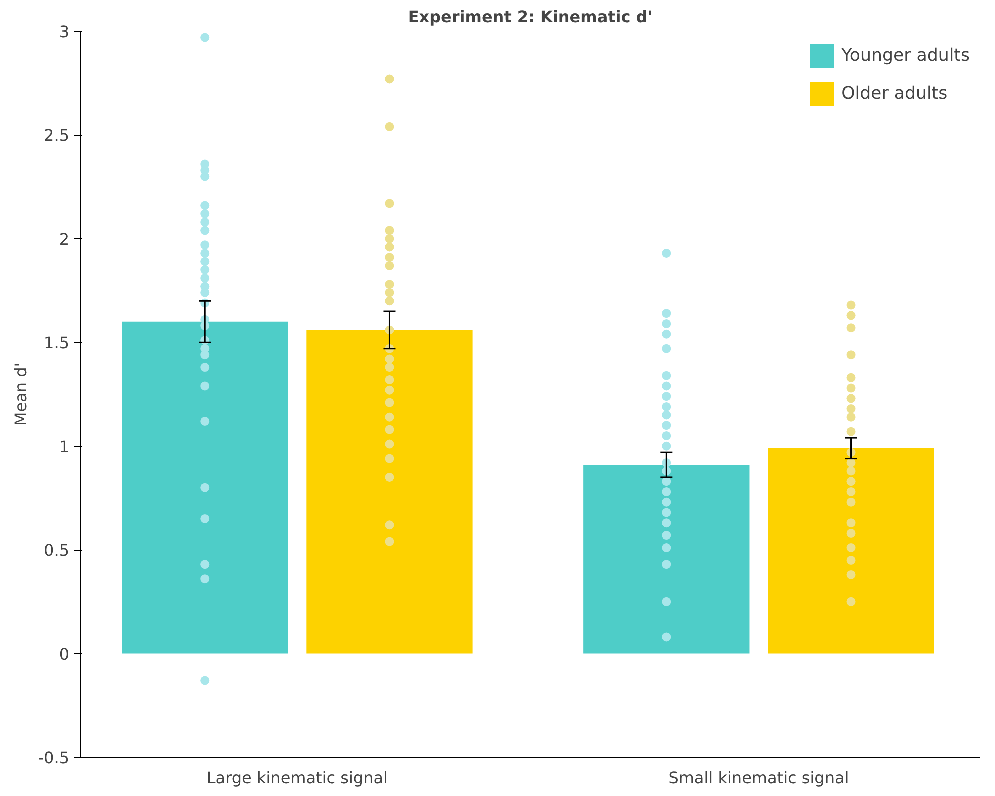 The image size is (995, 796). Describe the element at coordinates (57, 550) in the screenshot. I see `y-tick-label: 0.5` at that location.